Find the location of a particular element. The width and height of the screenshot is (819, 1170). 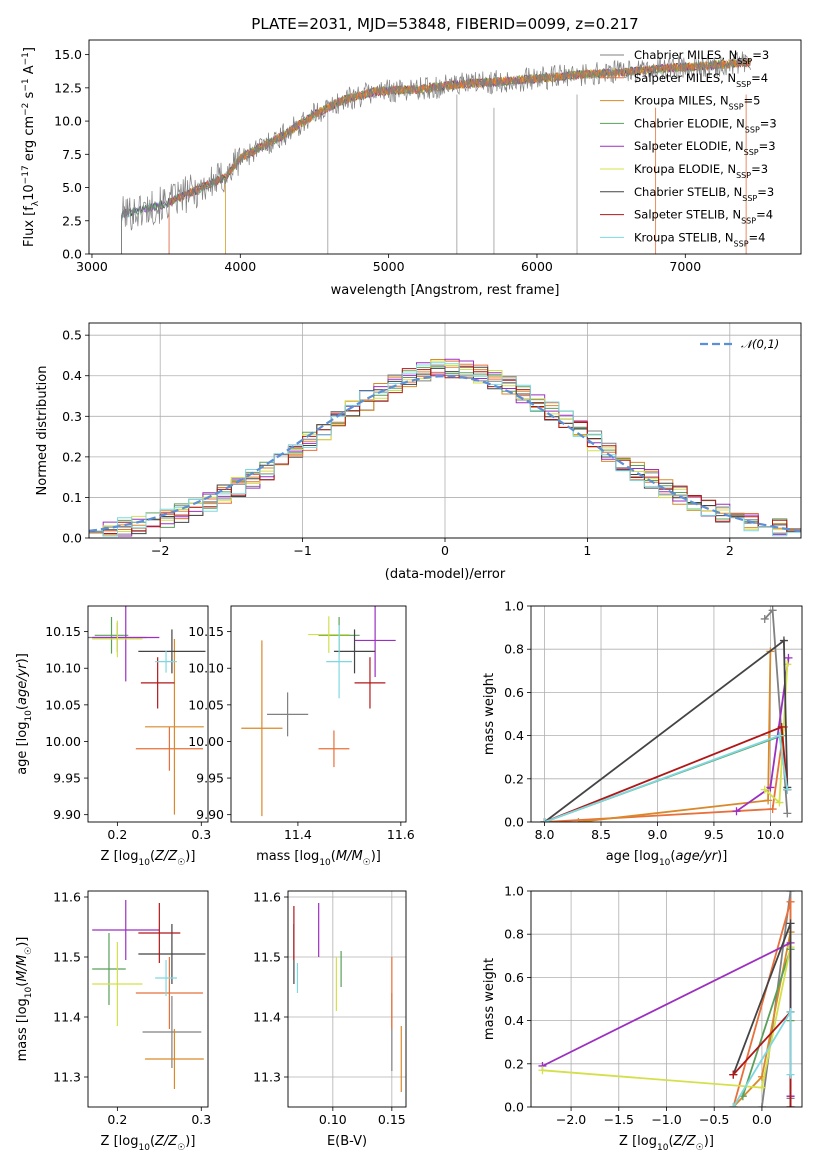

y-tick-label: 0.5 is located at coordinates (72, 335).